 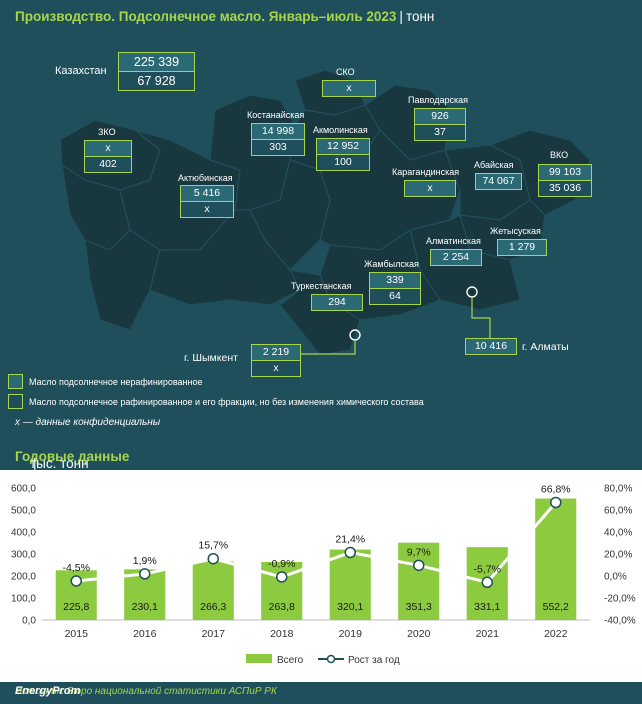 What do you see at coordinates (395, 280) in the screenshot?
I see `region-zhambyl-unrefined-value: 339` at bounding box center [395, 280].